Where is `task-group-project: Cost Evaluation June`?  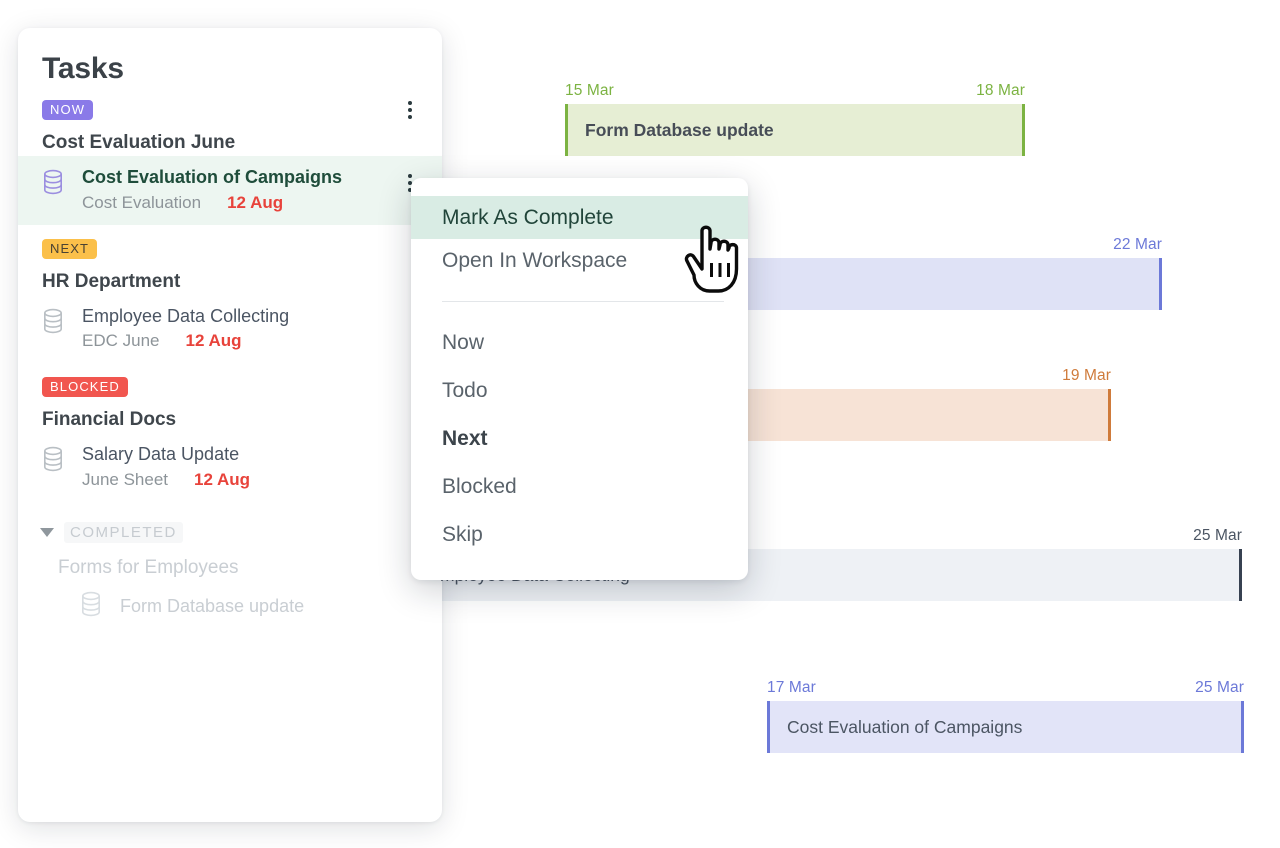 task-group-project: Cost Evaluation June is located at coordinates (139, 142).